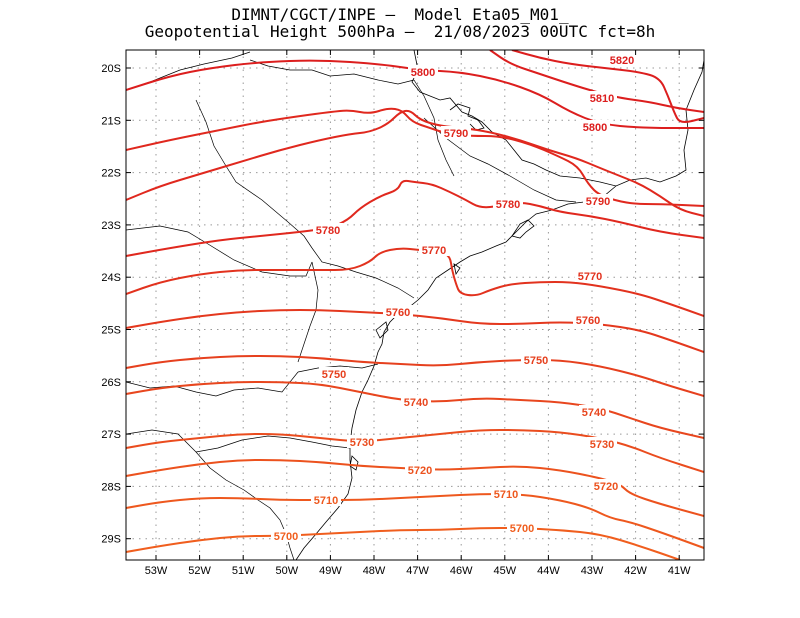  What do you see at coordinates (500, 160) in the screenshot?
I see `border-mg-rj` at bounding box center [500, 160].